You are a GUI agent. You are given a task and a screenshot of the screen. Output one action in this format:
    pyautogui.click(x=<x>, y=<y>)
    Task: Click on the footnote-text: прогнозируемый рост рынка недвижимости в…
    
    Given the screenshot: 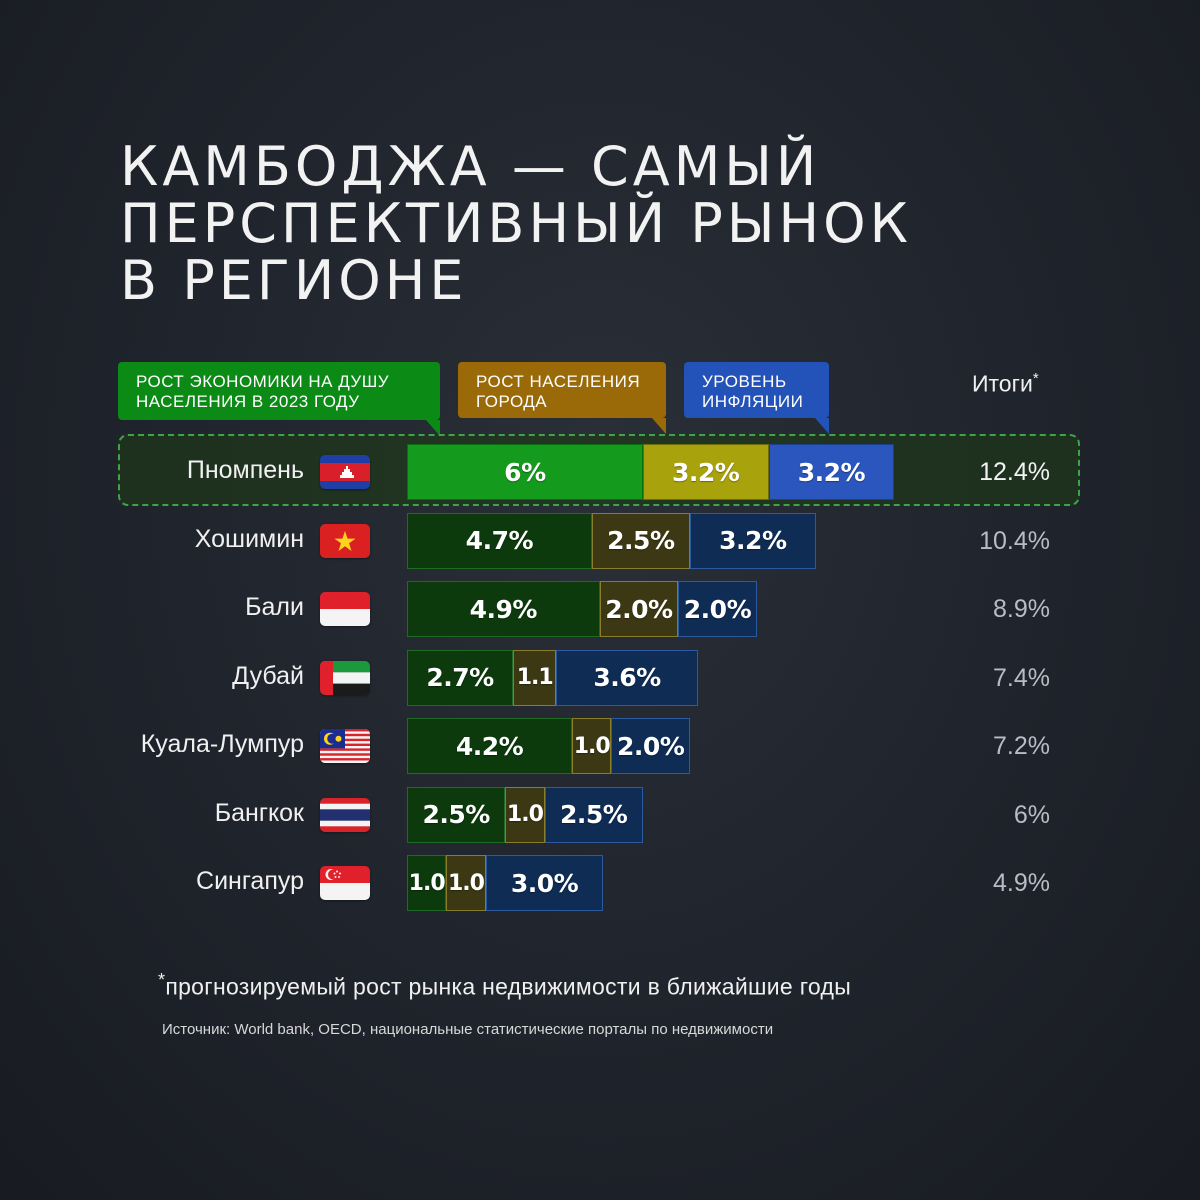 What is the action you would take?
    pyautogui.click(x=508, y=986)
    